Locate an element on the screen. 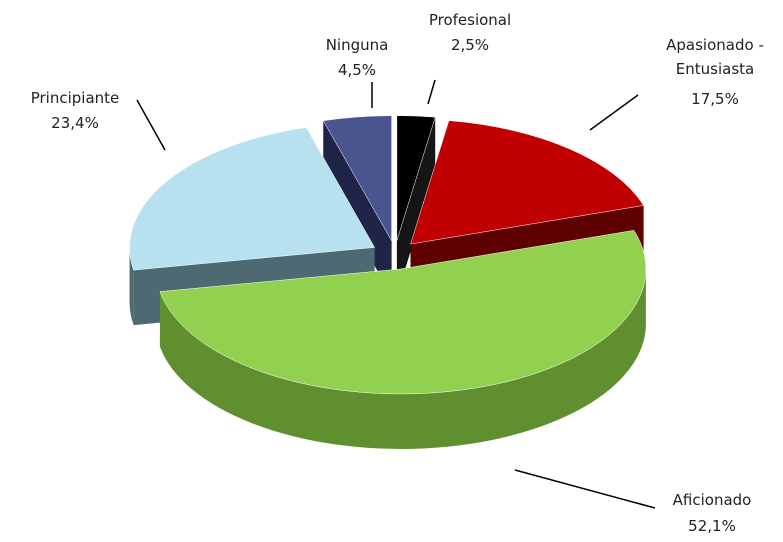 The height and width of the screenshot is (542, 783). category-label: Apasionado - Entusiasta is located at coordinates (715, 57).